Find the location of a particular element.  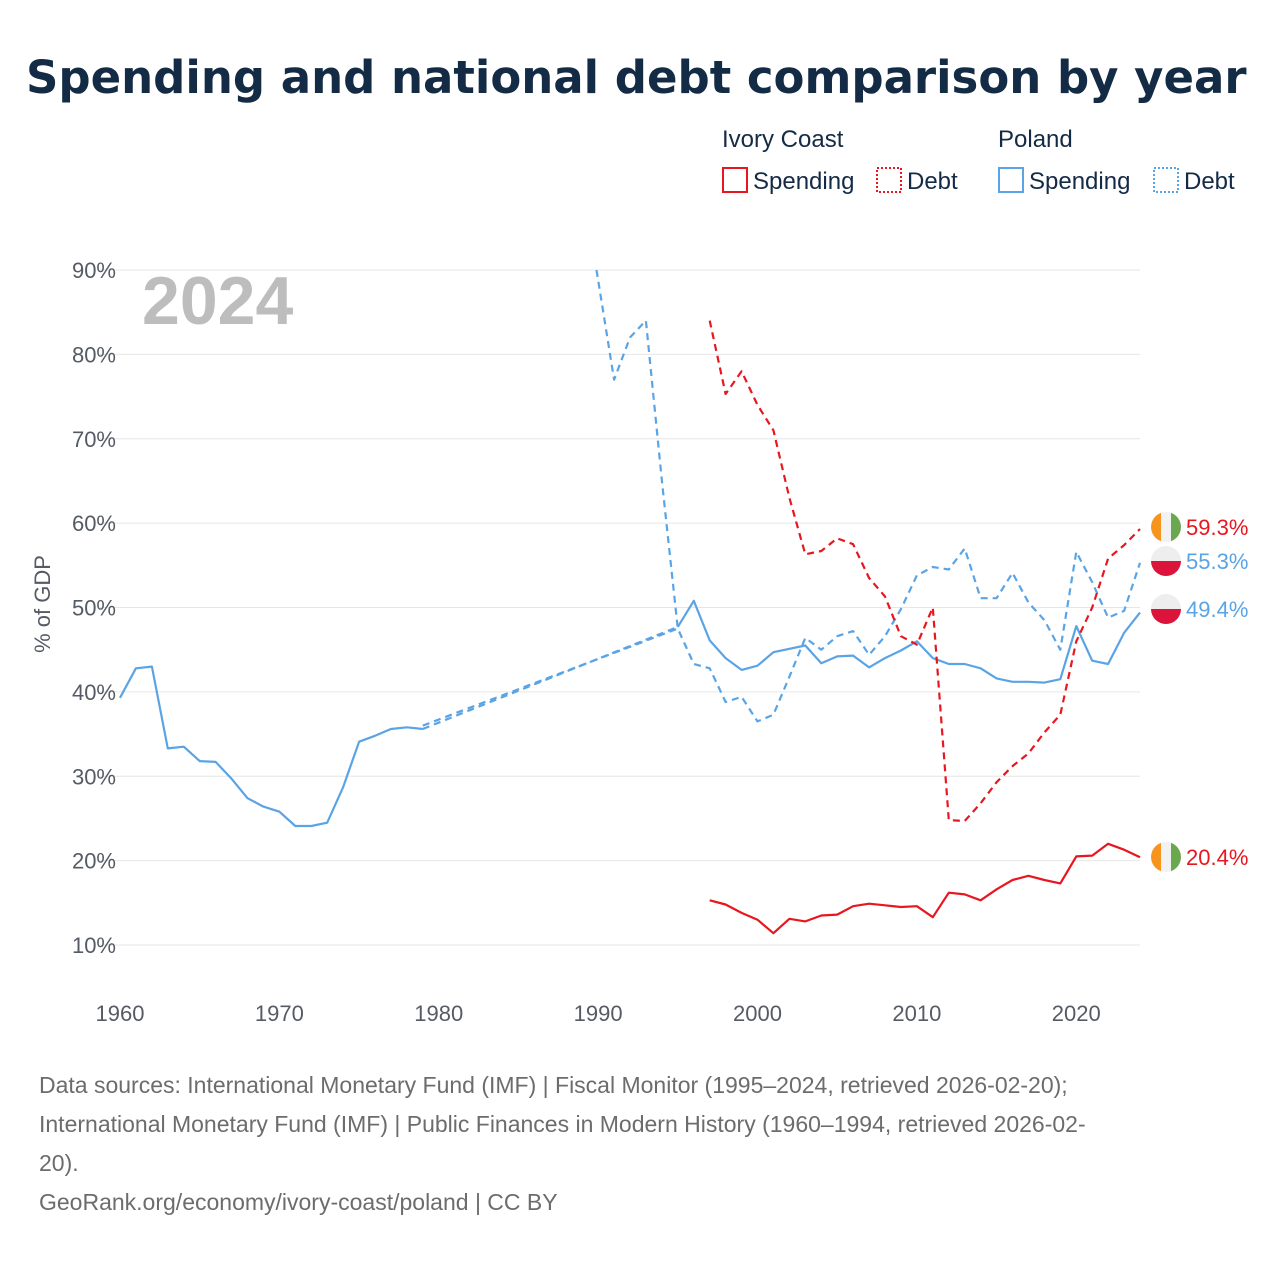

y-tick-label: 60% is located at coordinates (94, 523).